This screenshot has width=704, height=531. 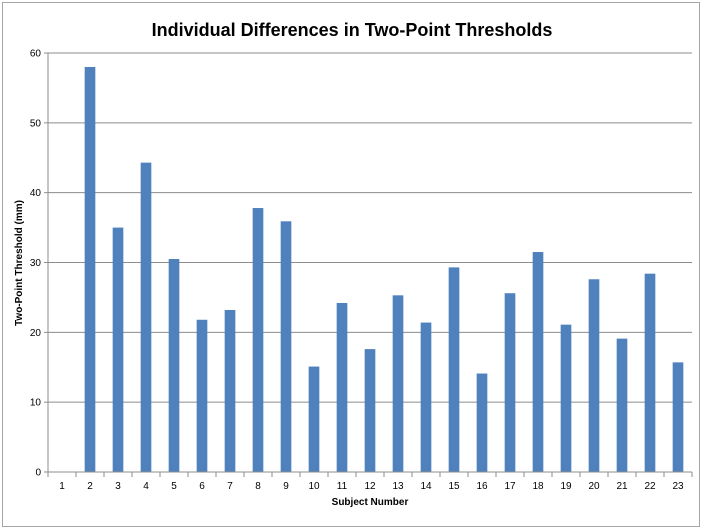 What do you see at coordinates (650, 486) in the screenshot?
I see `x-tick-label: 22` at bounding box center [650, 486].